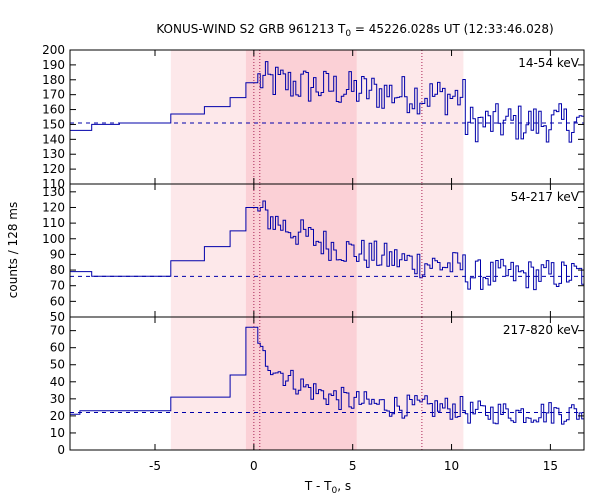 This screenshot has height=500, width=600. What do you see at coordinates (53, 80) in the screenshot?
I see `y-tick-label: 180` at bounding box center [53, 80].